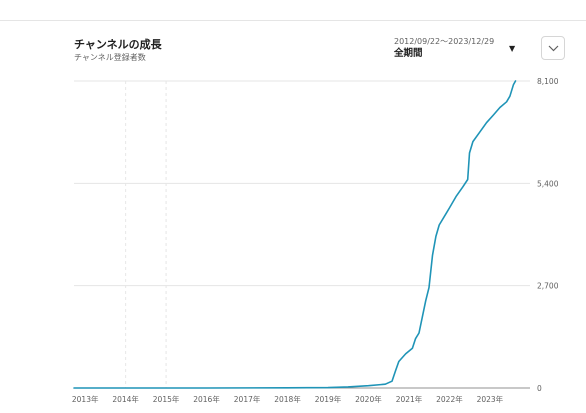 This screenshot has height=413, width=586. What do you see at coordinates (444, 41) in the screenshot?
I see `date-range-text: 2012/09/22〜2023/12/29` at bounding box center [444, 41].